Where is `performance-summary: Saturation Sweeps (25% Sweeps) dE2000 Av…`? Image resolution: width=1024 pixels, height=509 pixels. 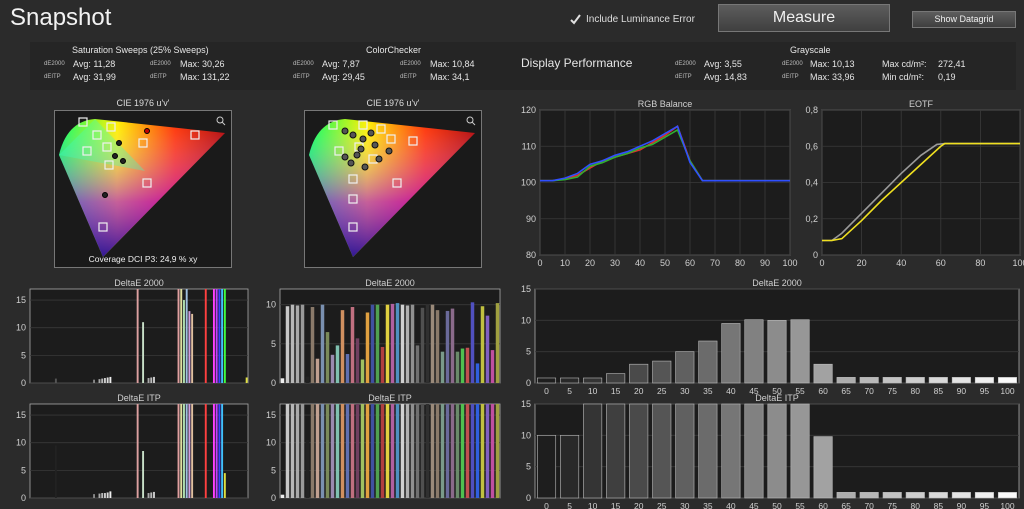 performance-summary: Saturation Sweeps (25% Sweeps) dE2000 Av… is located at coordinates (523, 66).